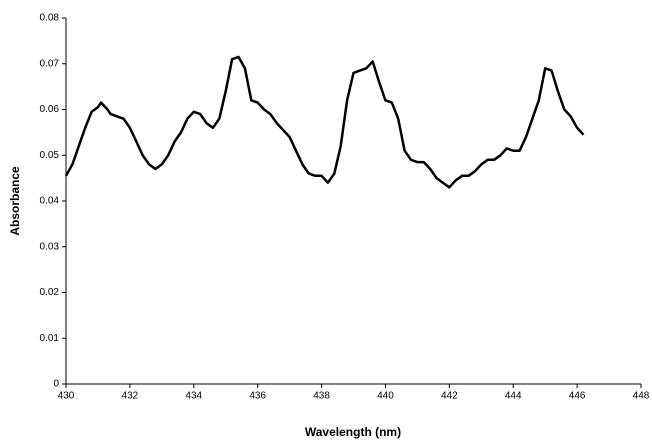  What do you see at coordinates (50, 338) in the screenshot?
I see `y-tick-label: 0.01` at bounding box center [50, 338].